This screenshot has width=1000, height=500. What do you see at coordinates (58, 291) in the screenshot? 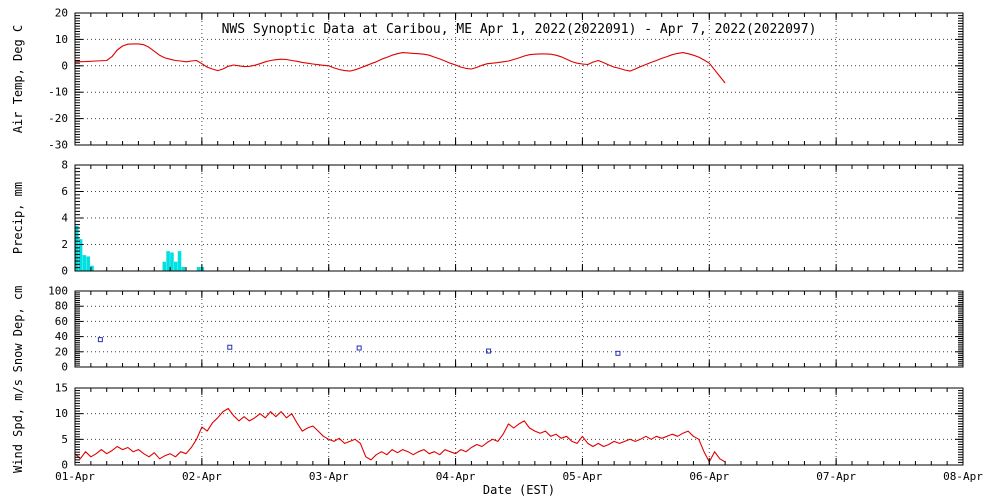
I see `y-tick-label: 100` at bounding box center [58, 291].